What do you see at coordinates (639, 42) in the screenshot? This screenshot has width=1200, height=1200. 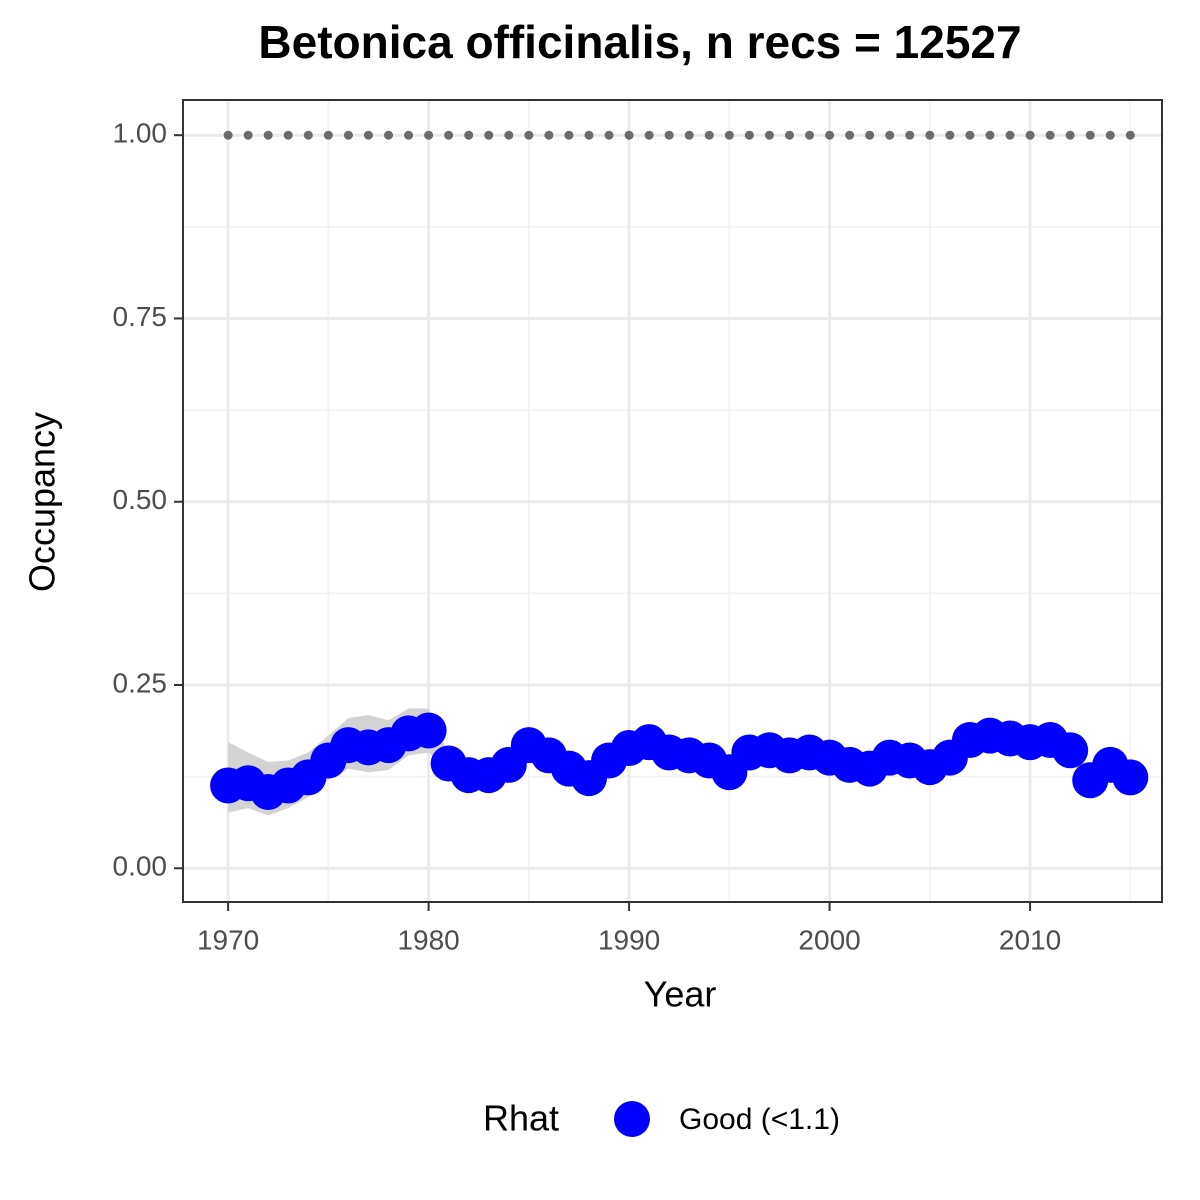 I see `chart-title: Betonica officinalis, n recs = 12527` at bounding box center [639, 42].